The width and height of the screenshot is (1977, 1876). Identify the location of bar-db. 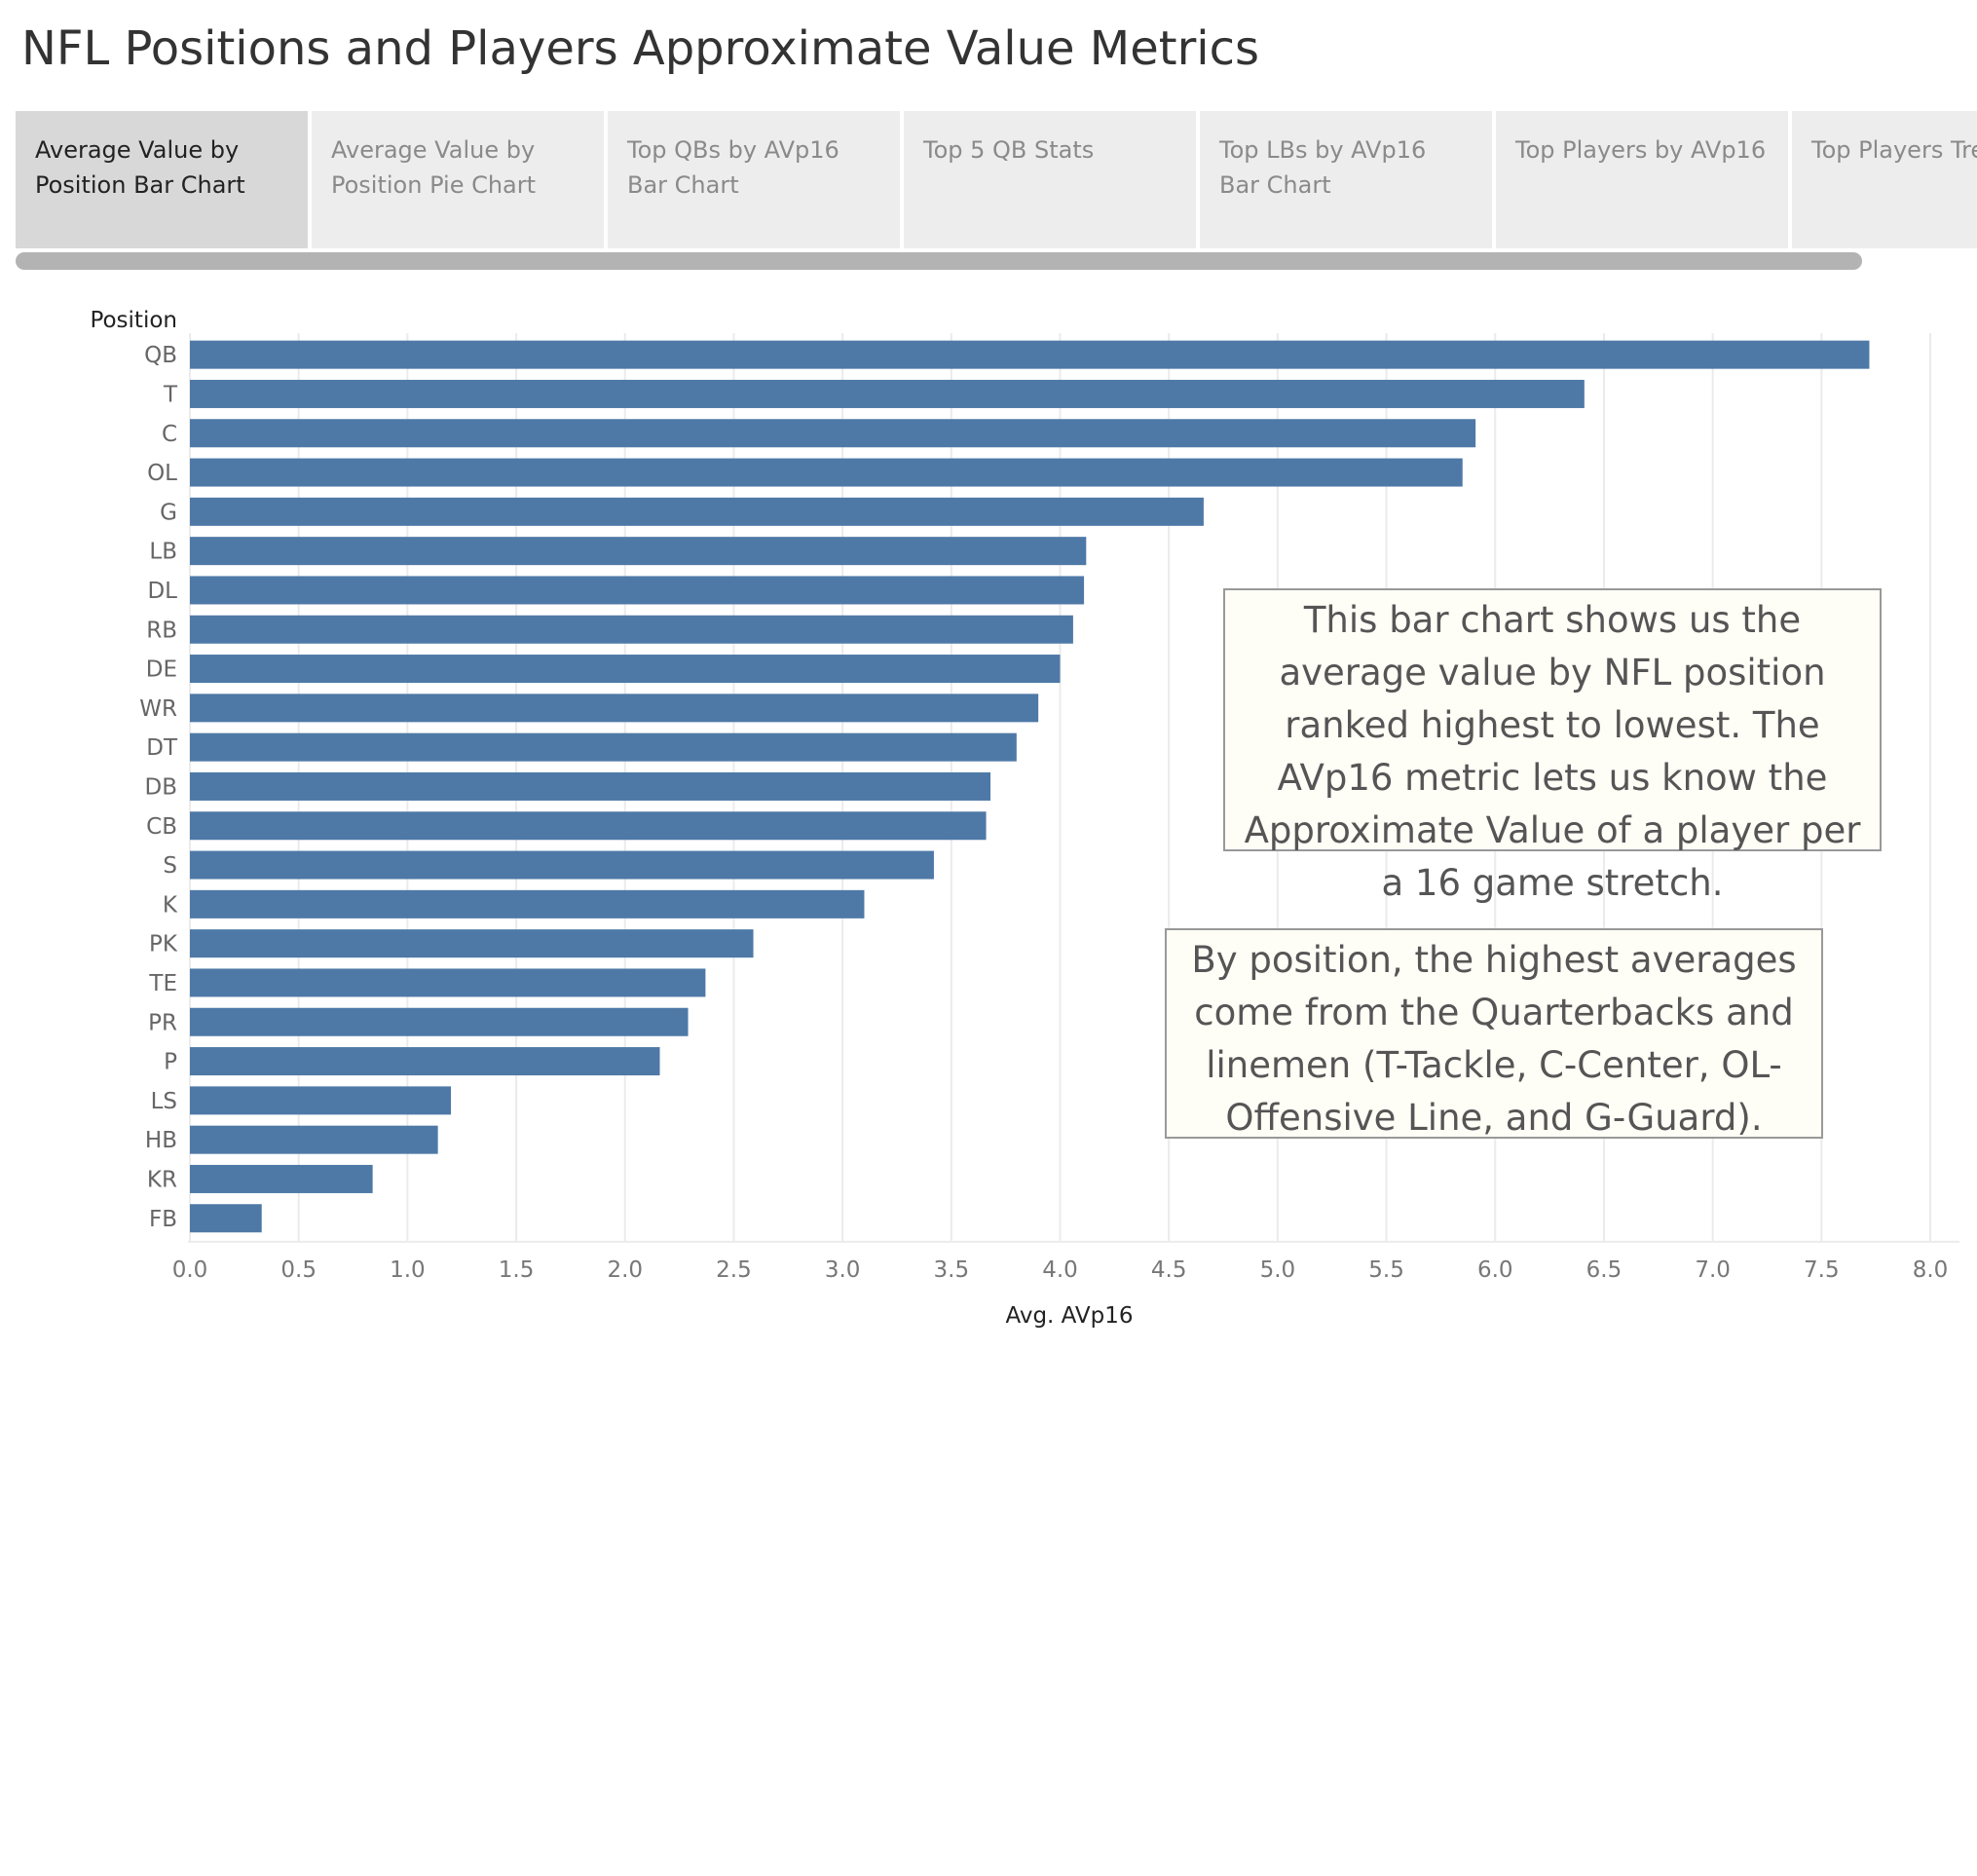
(591, 786).